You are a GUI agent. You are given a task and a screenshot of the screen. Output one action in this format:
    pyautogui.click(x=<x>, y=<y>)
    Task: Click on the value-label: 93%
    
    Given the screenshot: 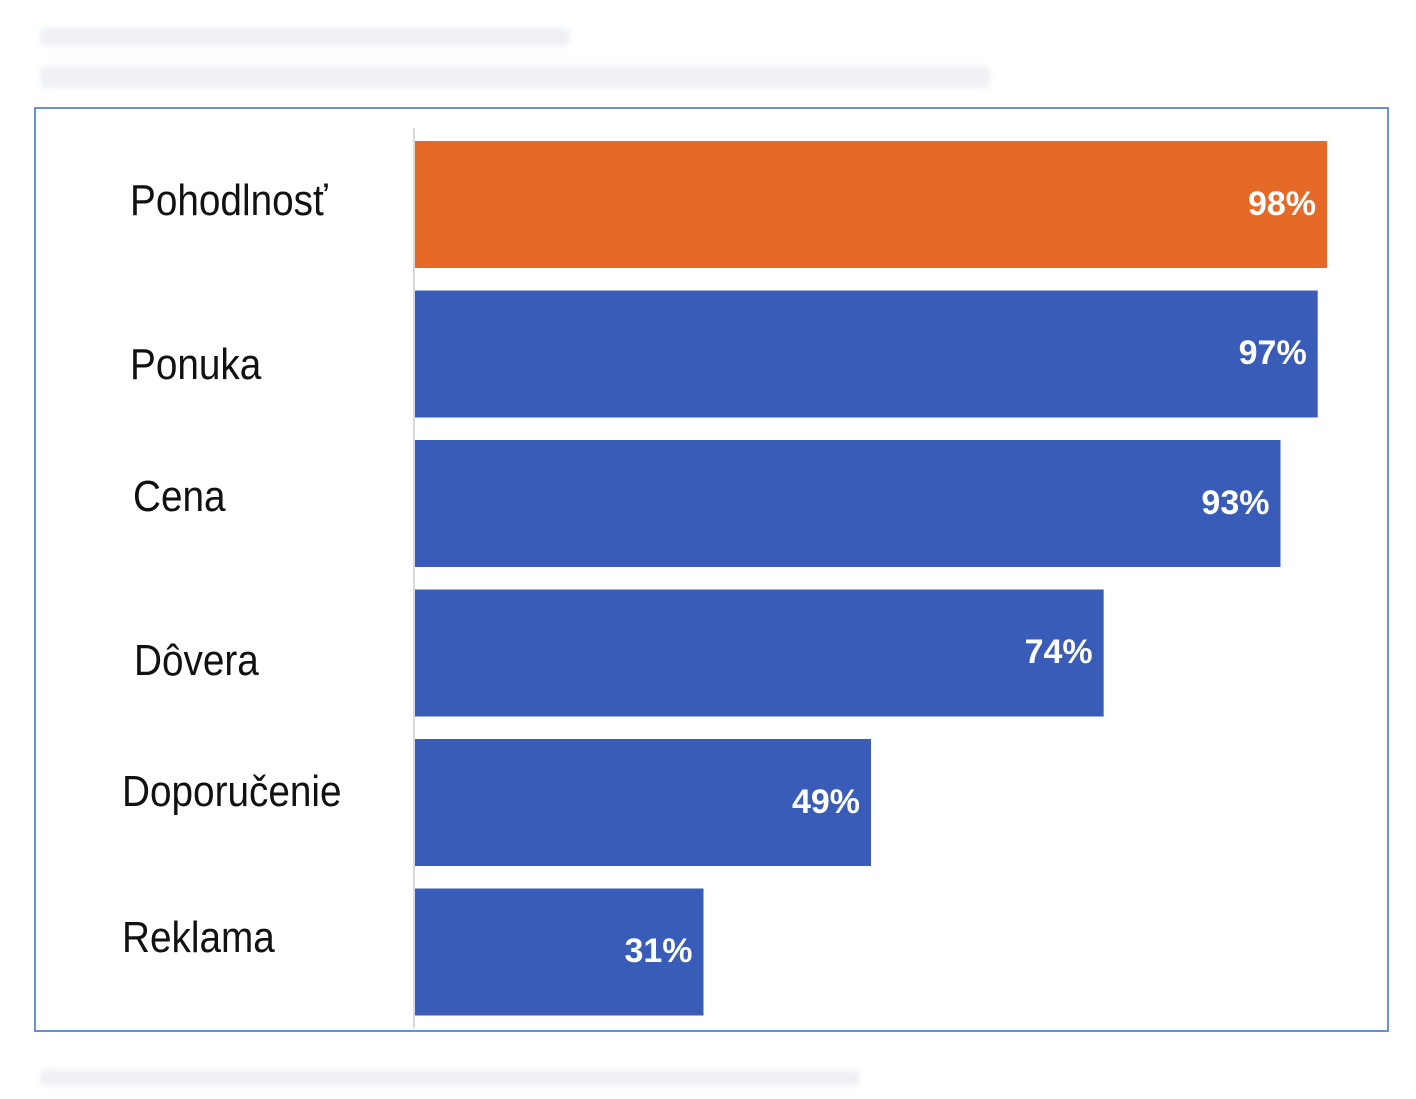 What is the action you would take?
    pyautogui.click(x=1235, y=502)
    